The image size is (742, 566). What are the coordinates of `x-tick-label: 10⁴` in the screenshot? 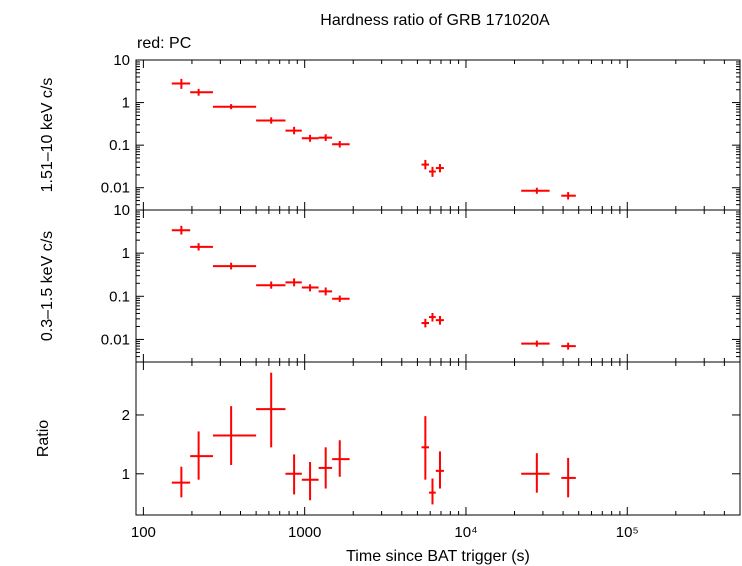 It's located at (465, 532).